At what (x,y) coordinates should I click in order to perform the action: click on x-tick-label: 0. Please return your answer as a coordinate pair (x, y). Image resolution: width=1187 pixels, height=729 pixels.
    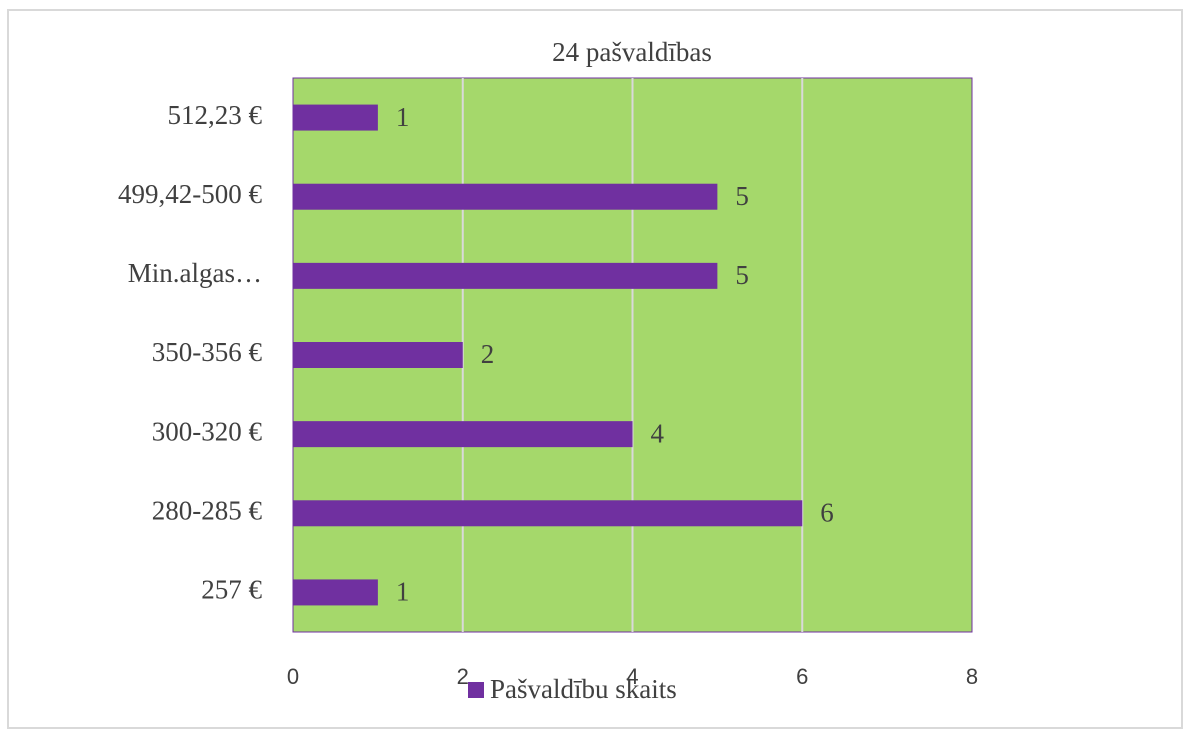
    Looking at the image, I should click on (293, 676).